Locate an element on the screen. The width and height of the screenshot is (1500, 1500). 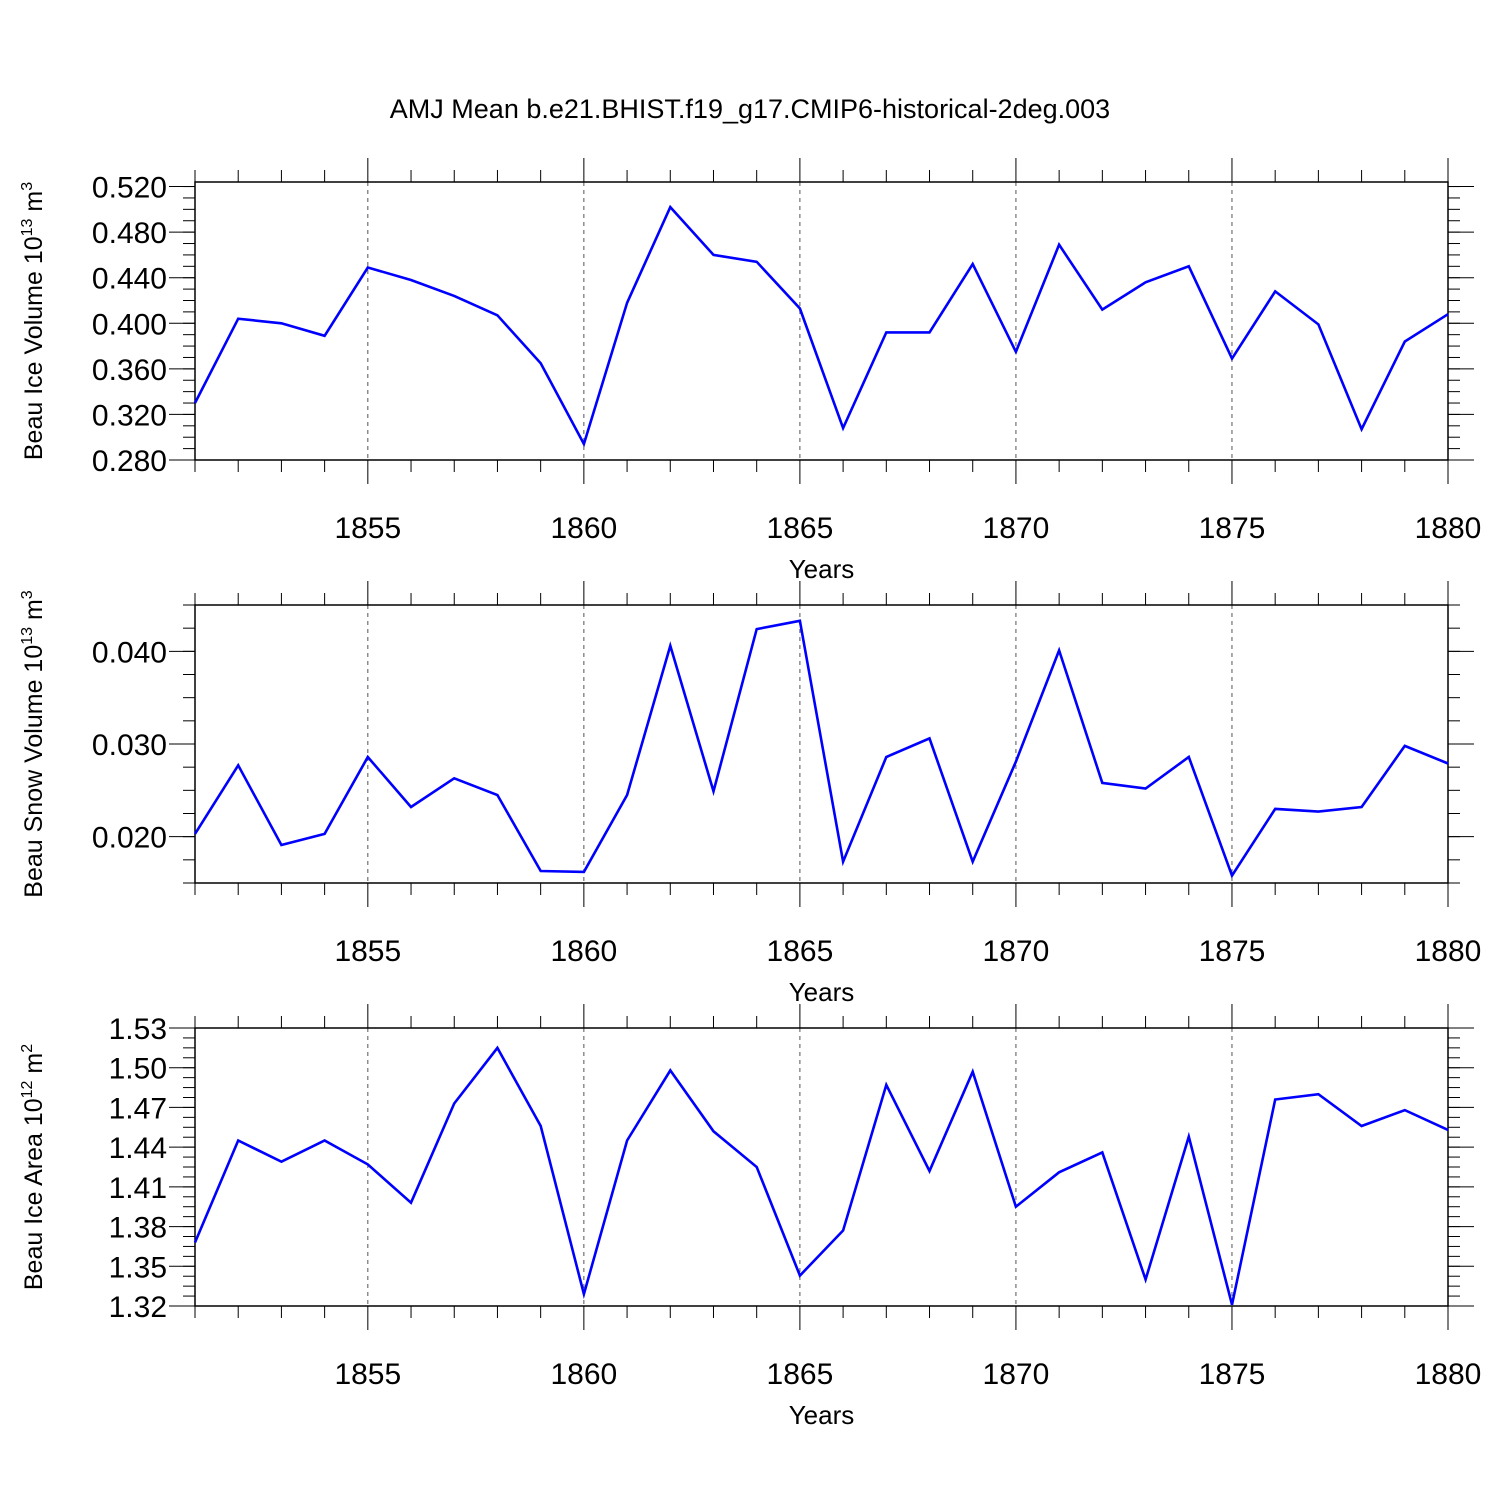
y-tick-label: 1.47 is located at coordinates (138, 1108).